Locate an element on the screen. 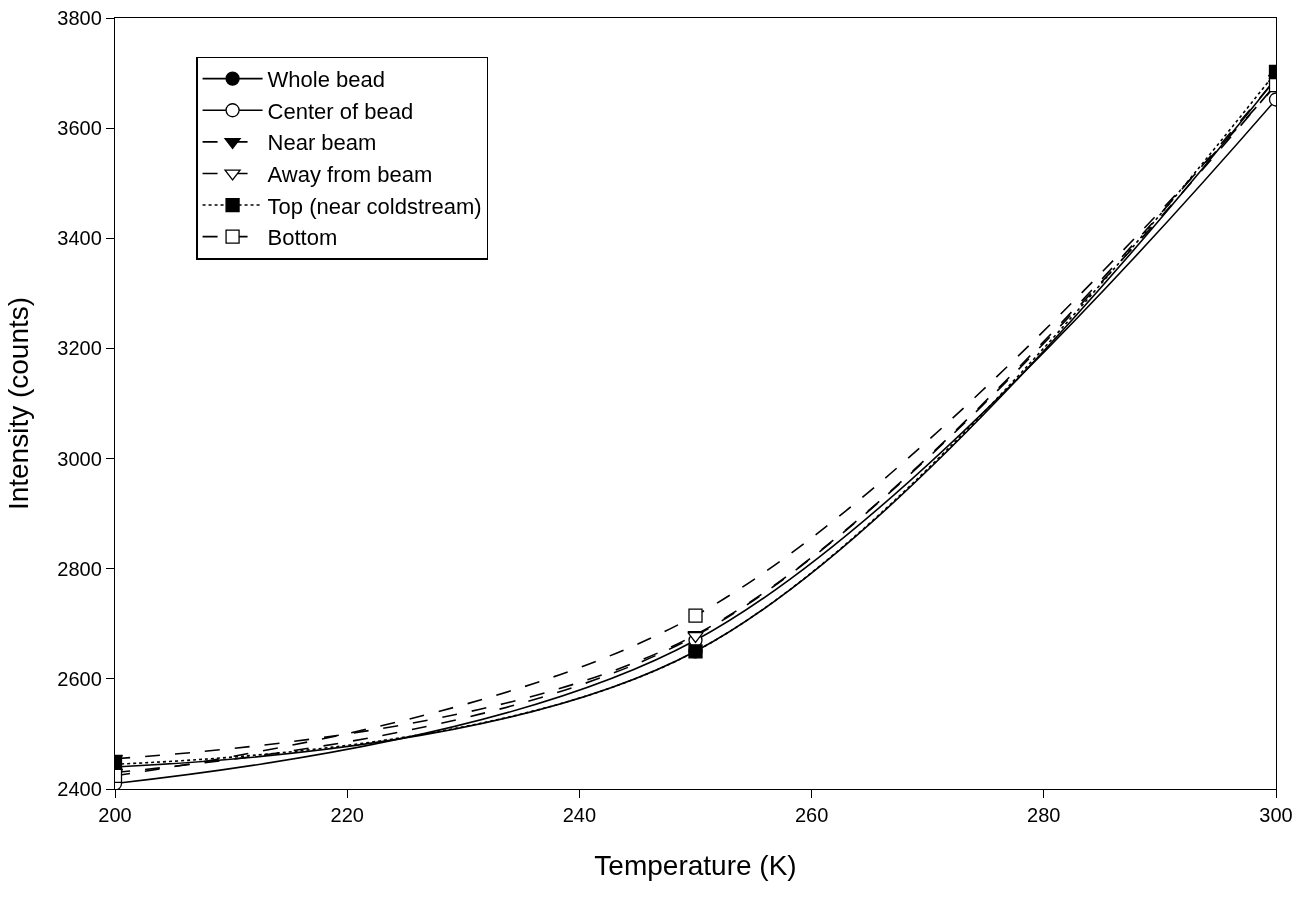 This screenshot has height=919, width=1308. y-tick-label: 2600 is located at coordinates (79, 678).